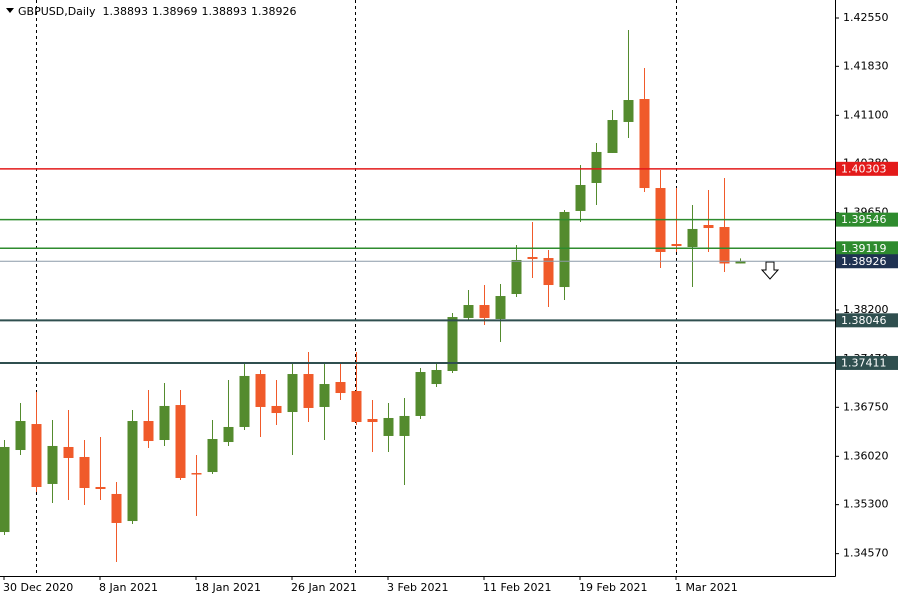 The height and width of the screenshot is (600, 900). Describe the element at coordinates (866, 114) in the screenshot. I see `y-tick-label: 1.41100` at that location.